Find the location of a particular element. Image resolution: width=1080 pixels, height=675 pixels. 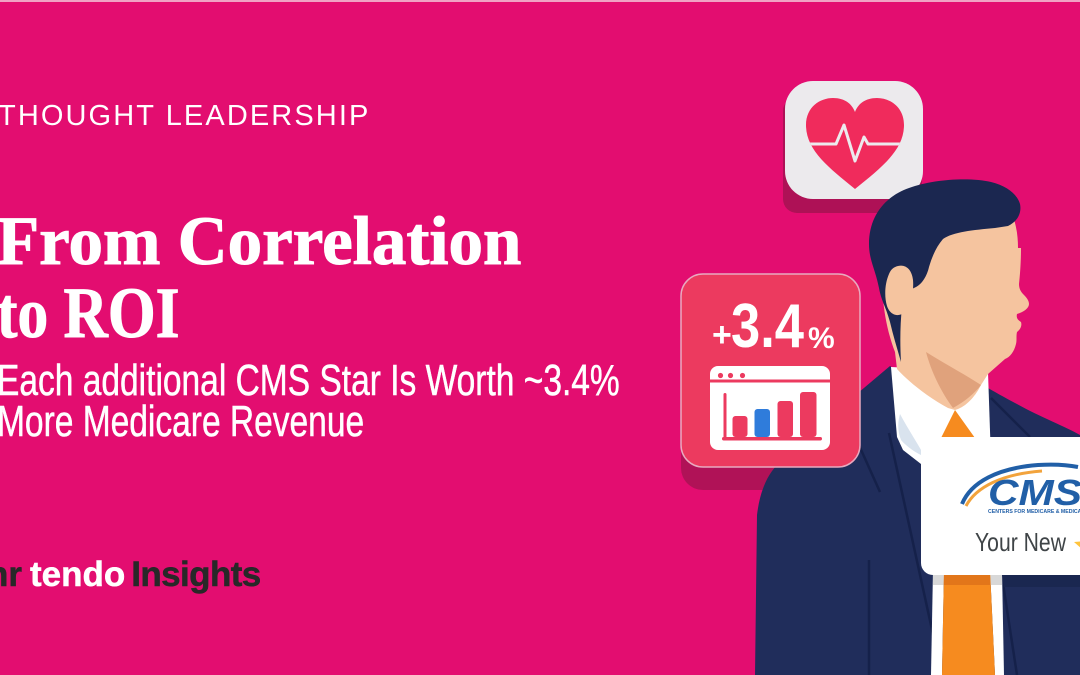

svg-text: Your New is located at coordinates (1020, 542).